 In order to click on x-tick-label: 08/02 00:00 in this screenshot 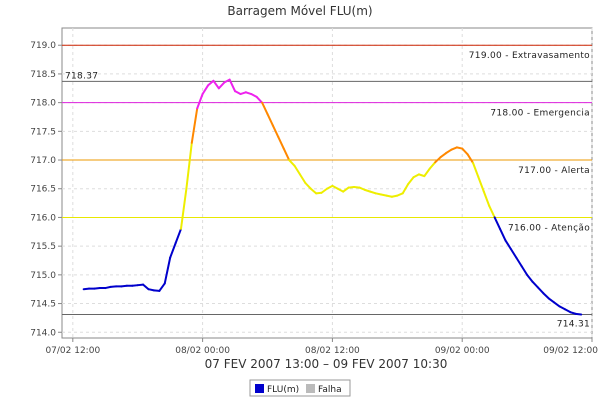, I will do `click(202, 351)`.